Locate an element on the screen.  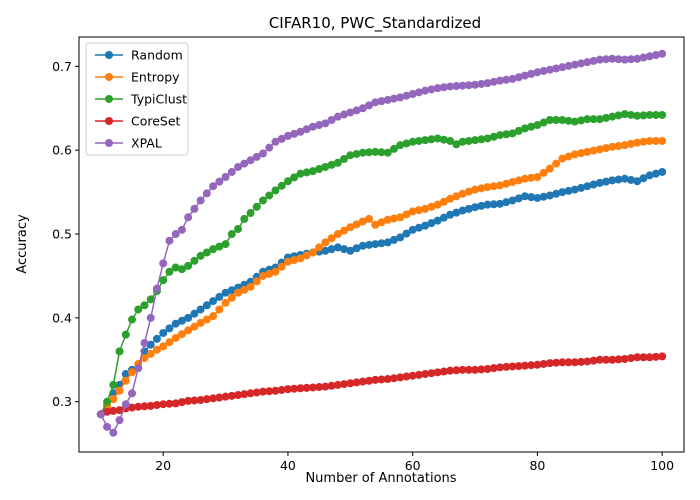
legend: Random Entropy TypiClust CoreSet XPAL is located at coordinates (137, 99).